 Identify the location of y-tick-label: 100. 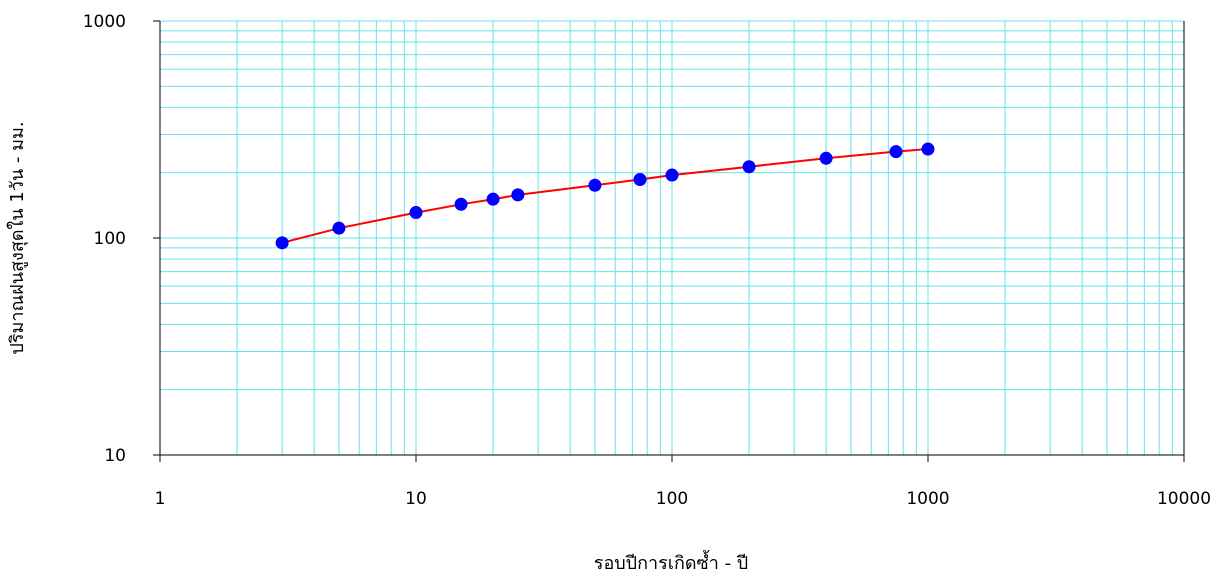
(110, 239).